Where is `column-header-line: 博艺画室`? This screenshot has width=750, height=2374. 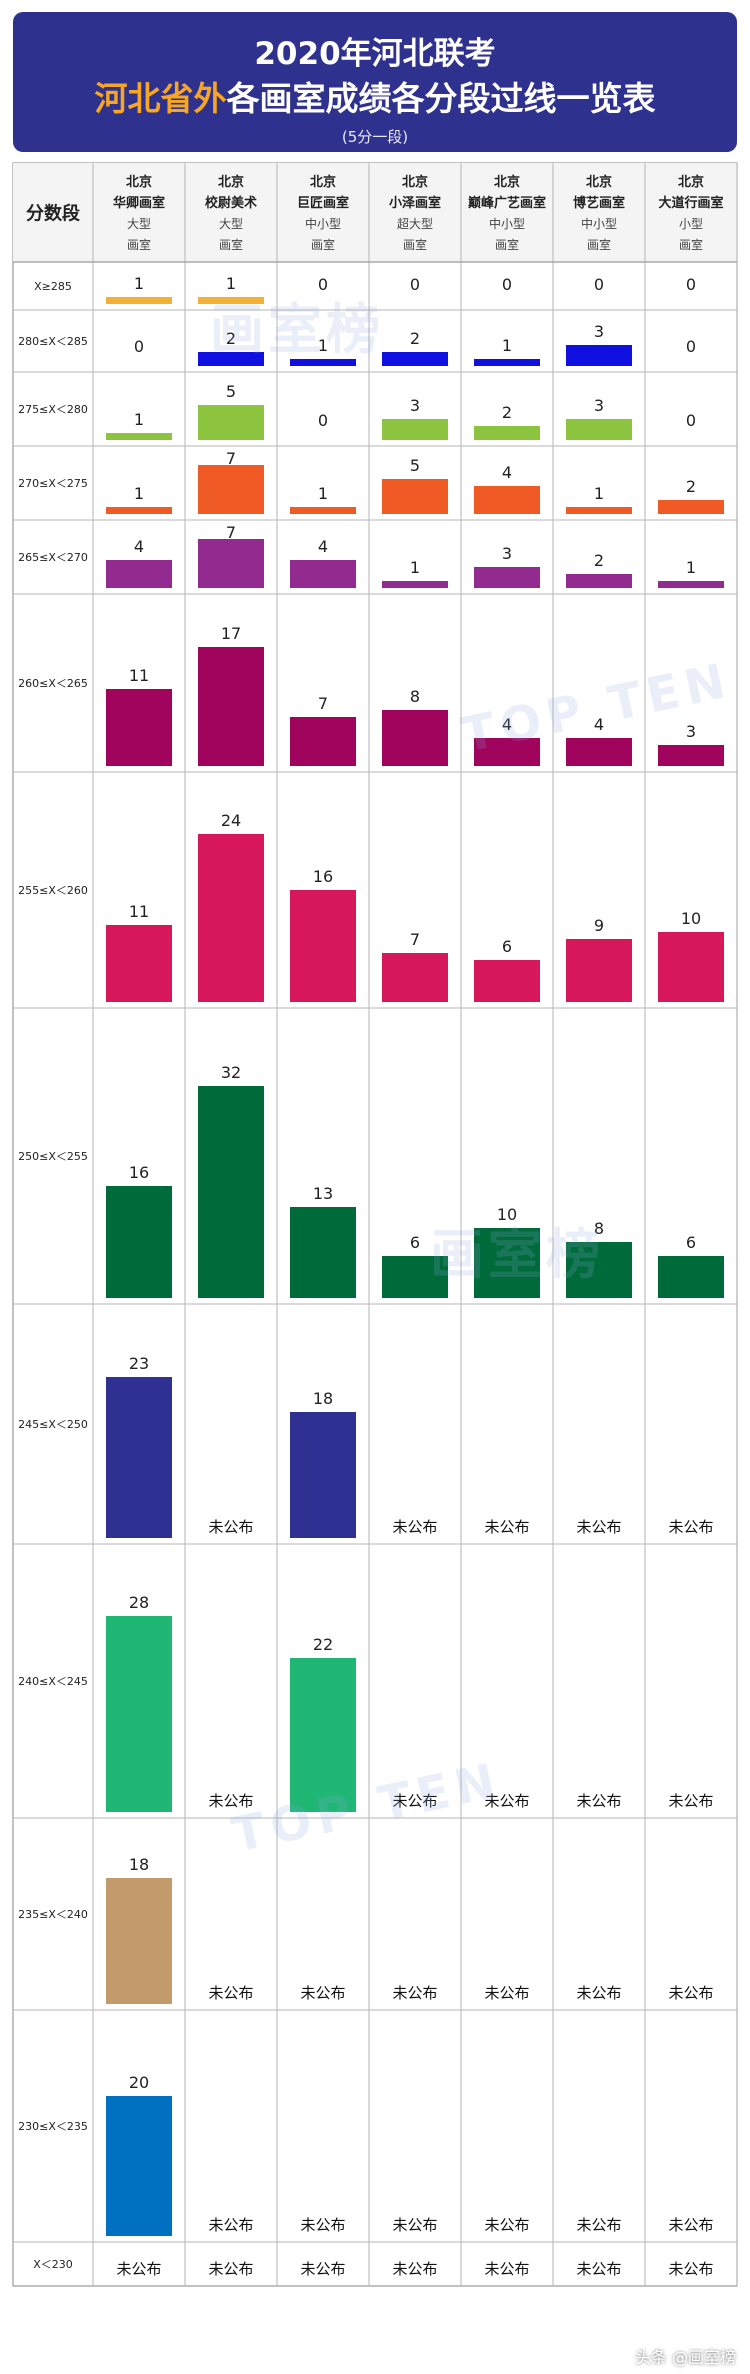
column-header-line: 博艺画室 is located at coordinates (599, 203).